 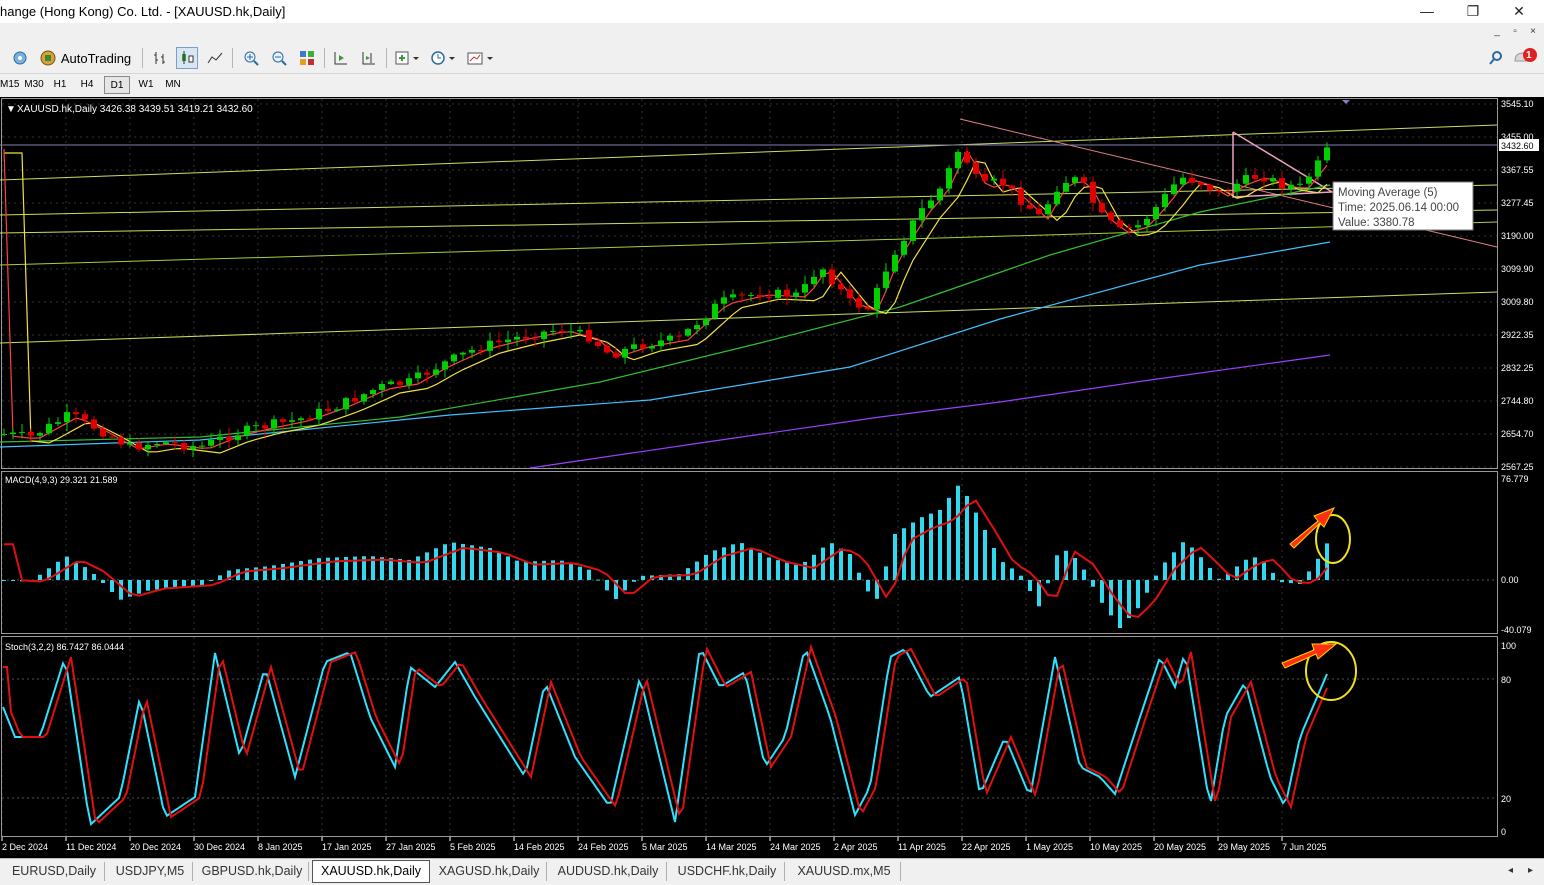 What do you see at coordinates (1427, 11) in the screenshot?
I see `minimize-button: —` at bounding box center [1427, 11].